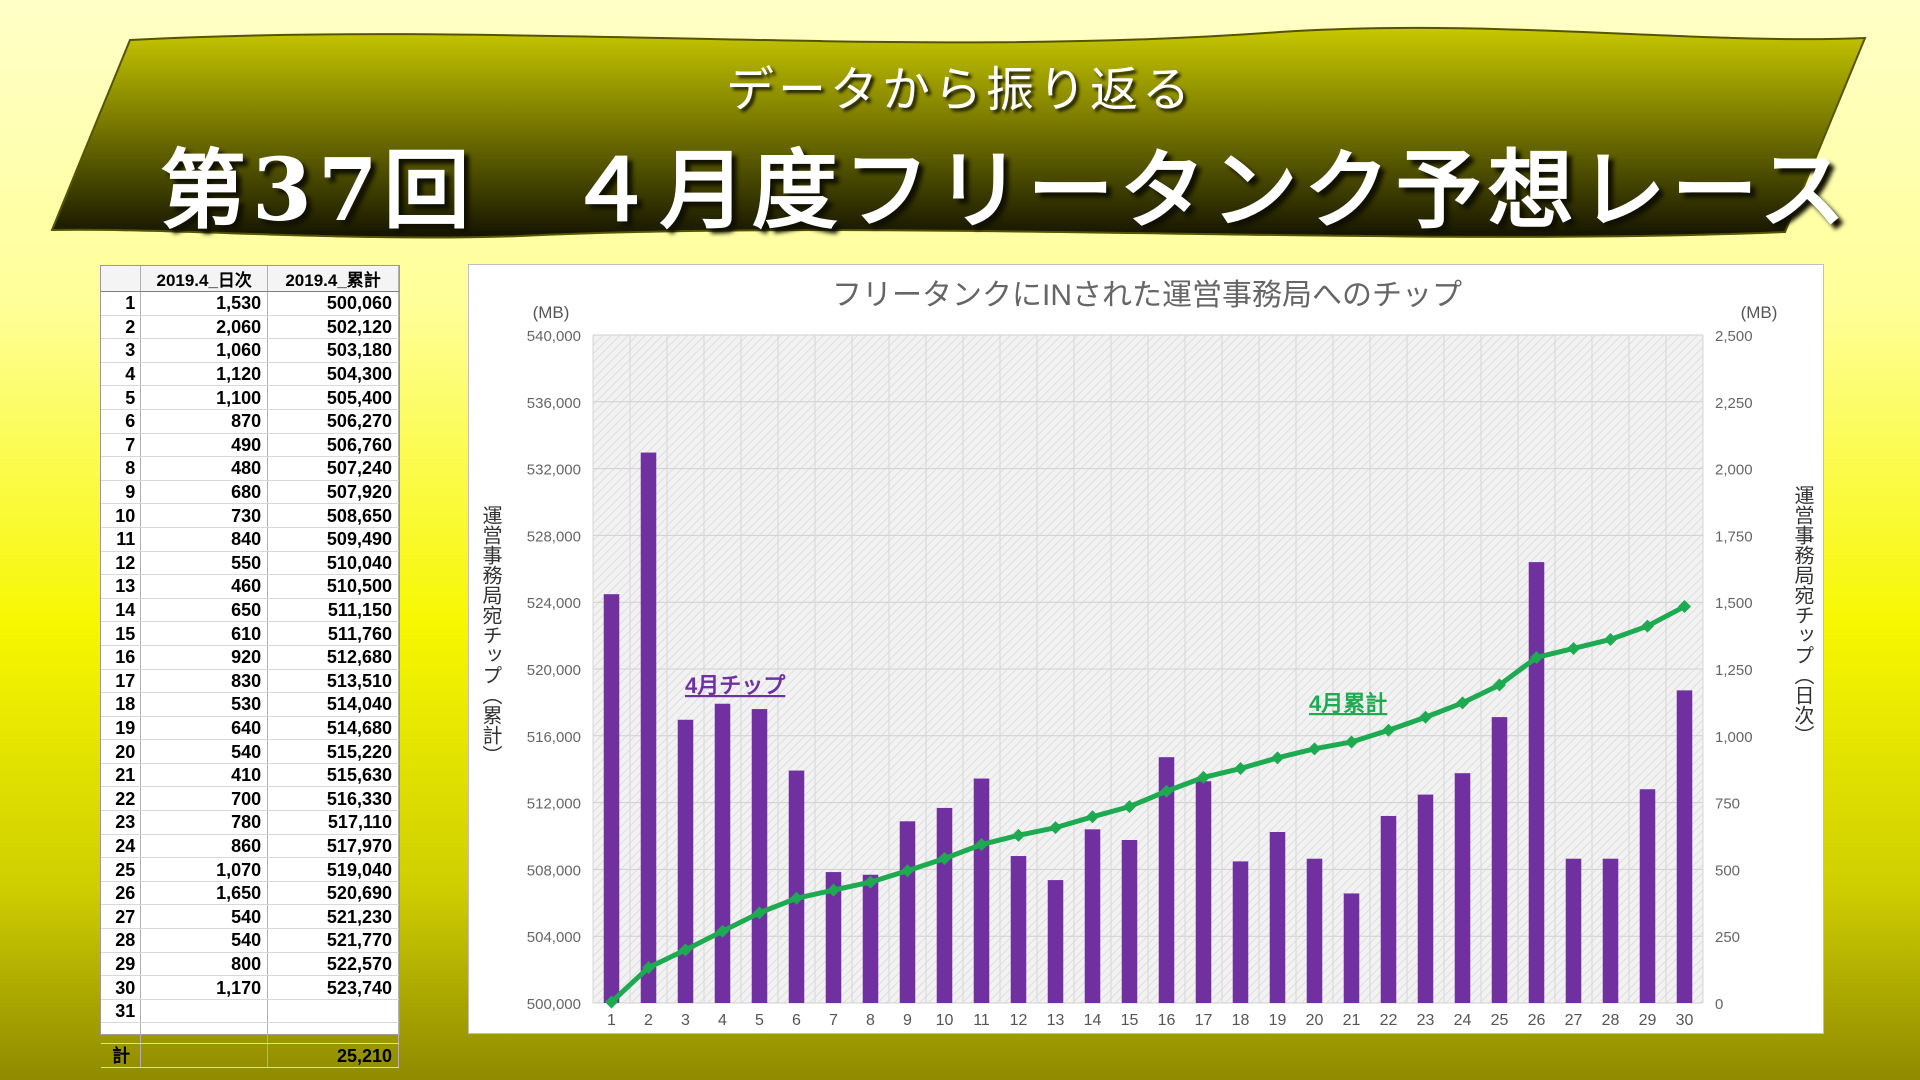 Image resolution: width=1920 pixels, height=1080 pixels. I want to click on table-cell-daily, so click(204, 1011).